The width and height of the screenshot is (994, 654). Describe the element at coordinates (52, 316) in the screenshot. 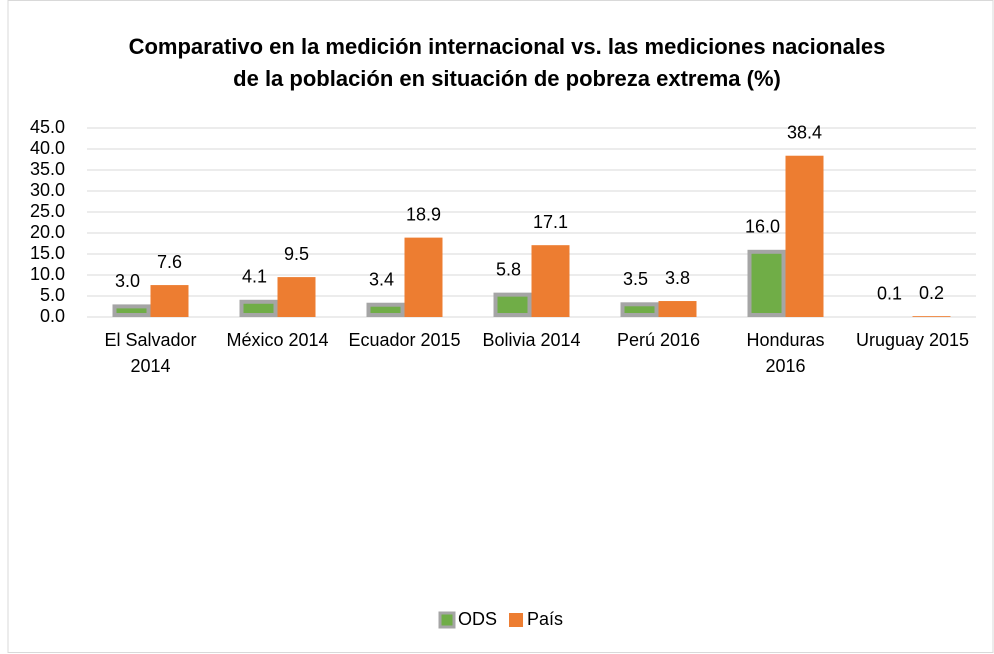

I see `y-tick-label: 0.0` at that location.